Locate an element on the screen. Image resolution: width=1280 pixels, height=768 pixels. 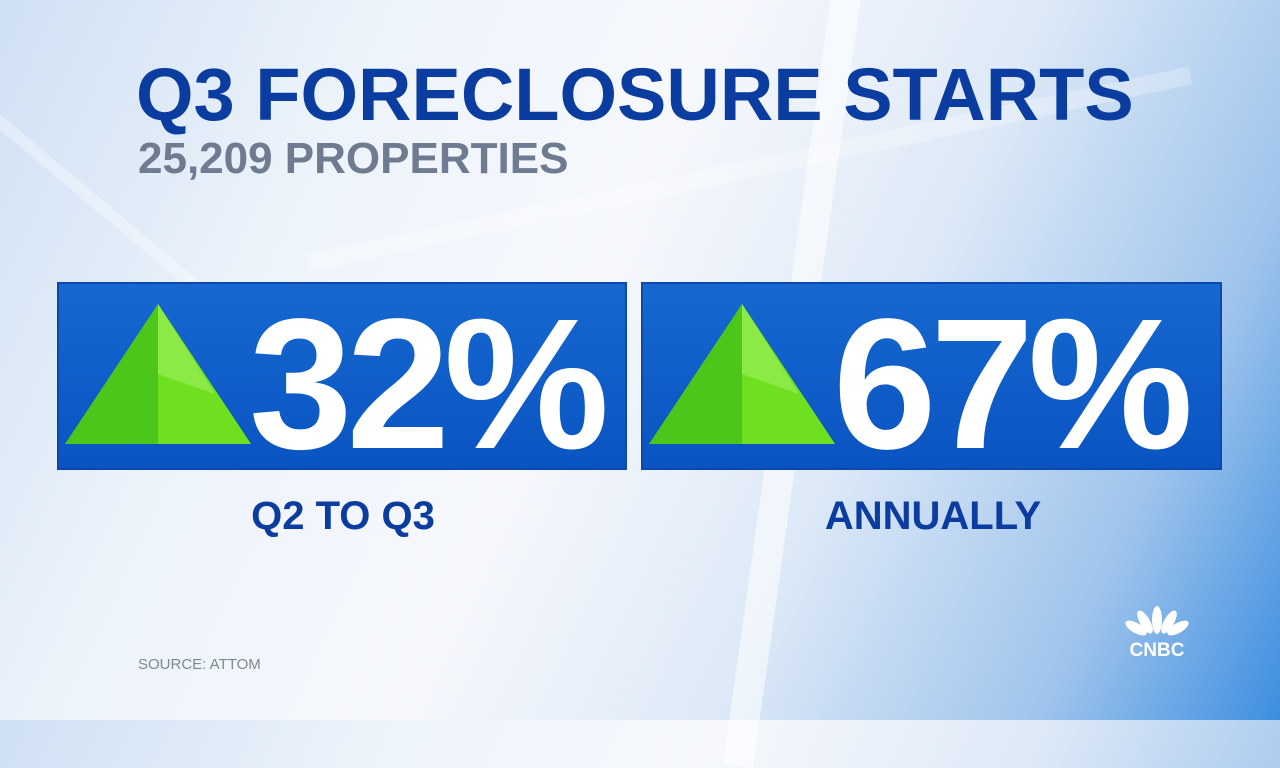
stat-box-annual: 67% is located at coordinates (931, 384).